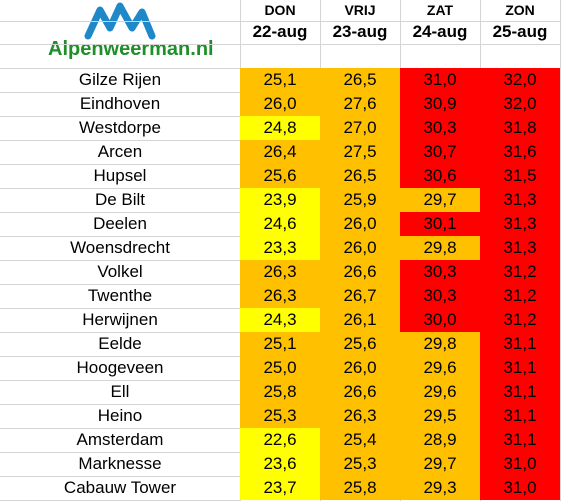 The image size is (561, 501). What do you see at coordinates (120, 487) in the screenshot?
I see `station-name: Cabauw Tower` at bounding box center [120, 487].